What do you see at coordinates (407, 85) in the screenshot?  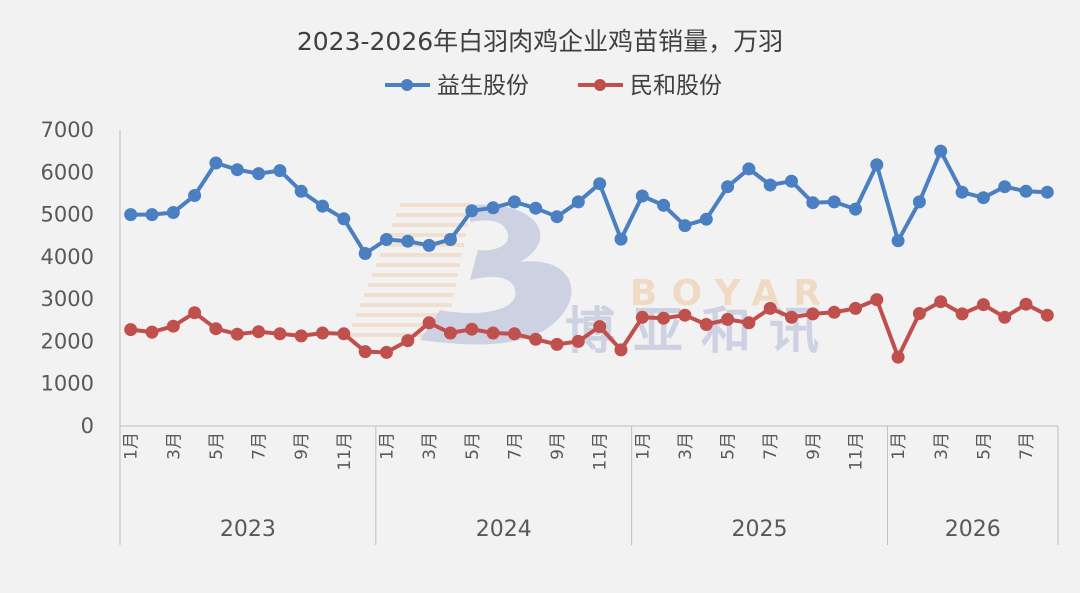 I see `legend-marker-yisheng` at bounding box center [407, 85].